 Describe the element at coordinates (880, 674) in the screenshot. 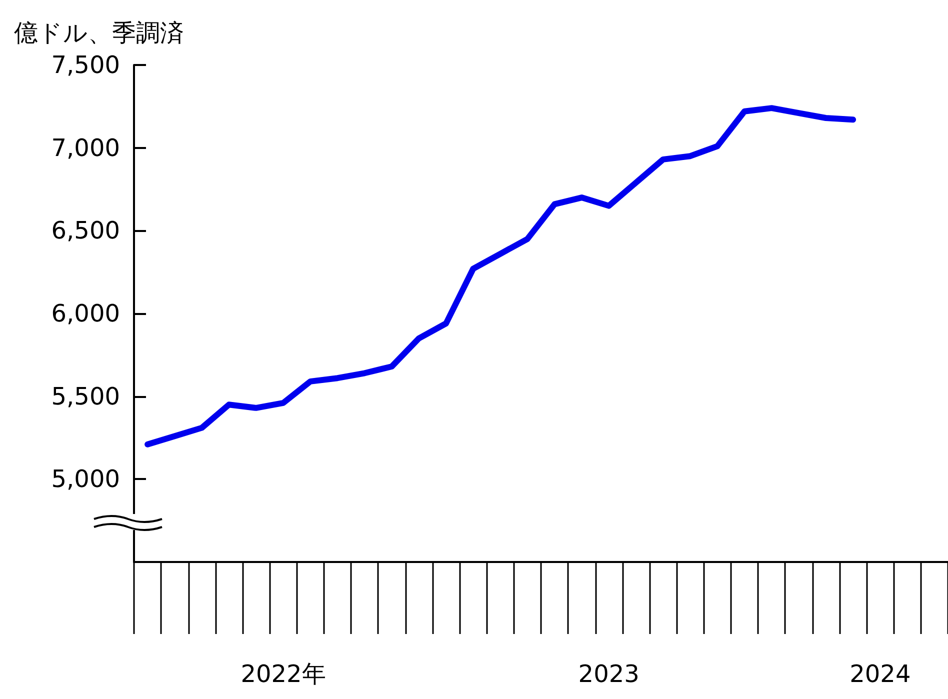

I see `x-tick-label: 2024` at that location.